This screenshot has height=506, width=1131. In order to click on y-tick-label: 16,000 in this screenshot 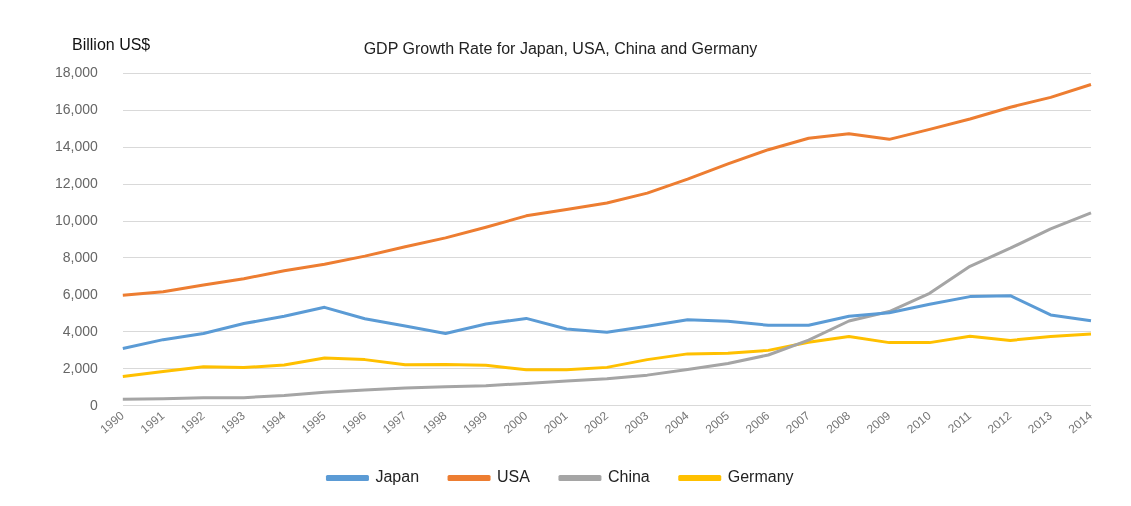, I will do `click(76, 109)`.